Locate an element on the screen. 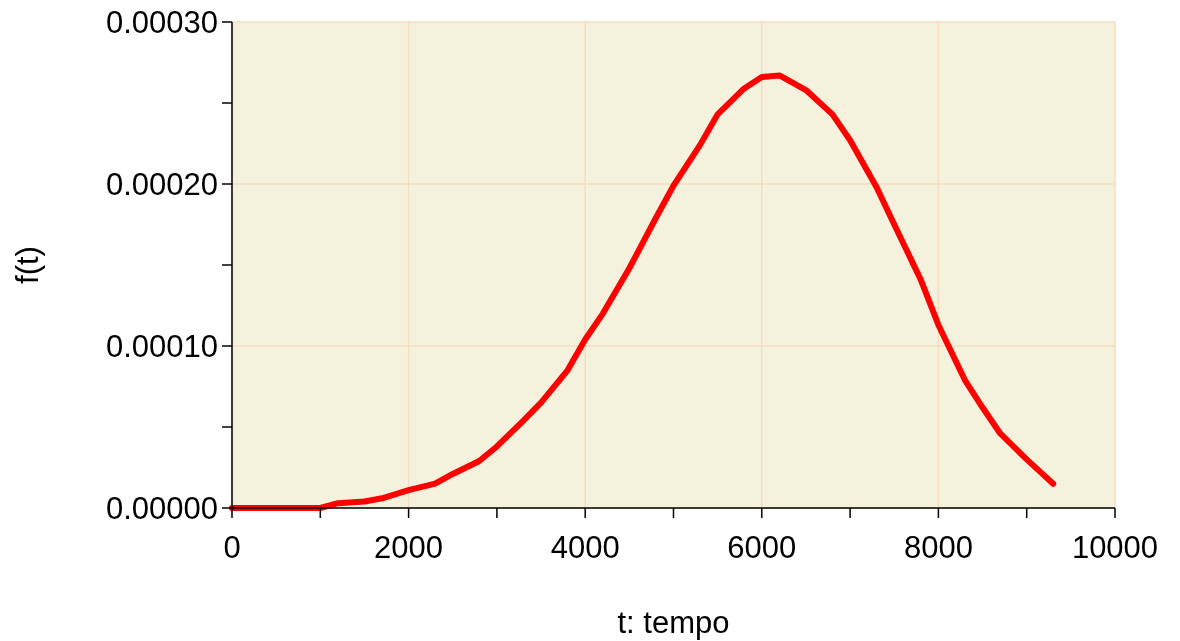 The image size is (1180, 641). x-axis-title: t: tempo is located at coordinates (673, 622).